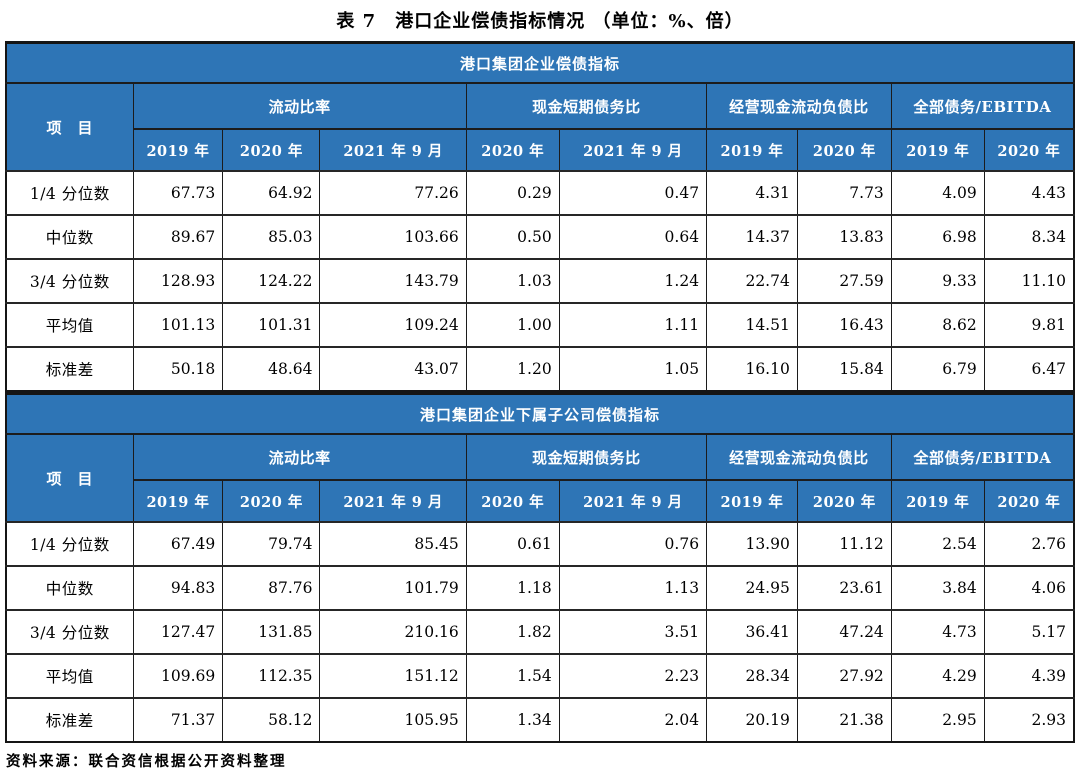  Describe the element at coordinates (69, 325) in the screenshot. I see `row-label-cell: 平均值` at that location.